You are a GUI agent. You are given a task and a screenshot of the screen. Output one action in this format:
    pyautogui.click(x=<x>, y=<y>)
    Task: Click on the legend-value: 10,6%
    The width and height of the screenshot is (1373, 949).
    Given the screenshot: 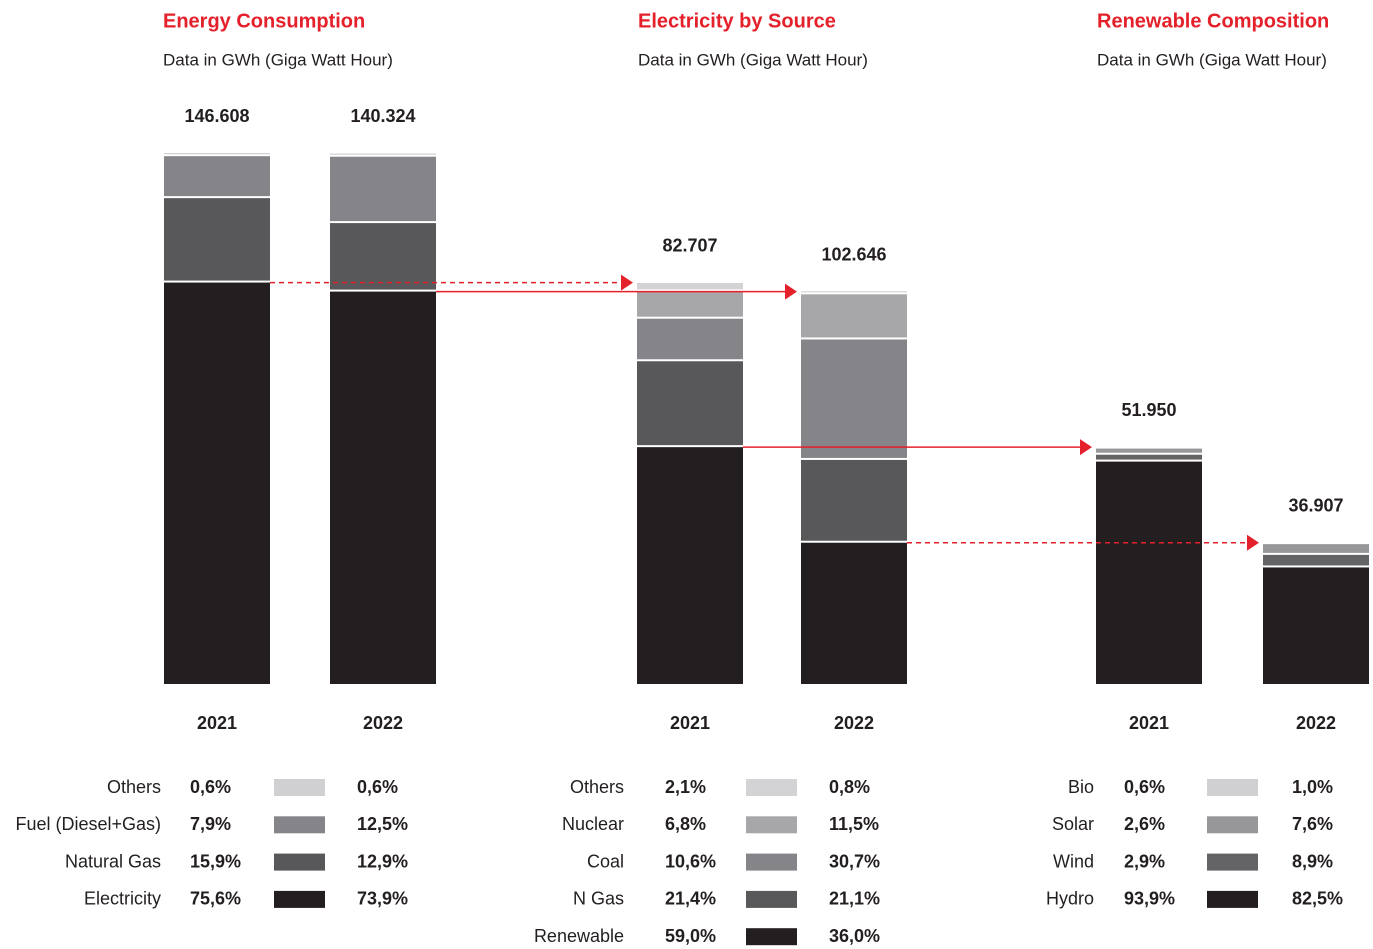 What is the action you would take?
    pyautogui.click(x=690, y=861)
    